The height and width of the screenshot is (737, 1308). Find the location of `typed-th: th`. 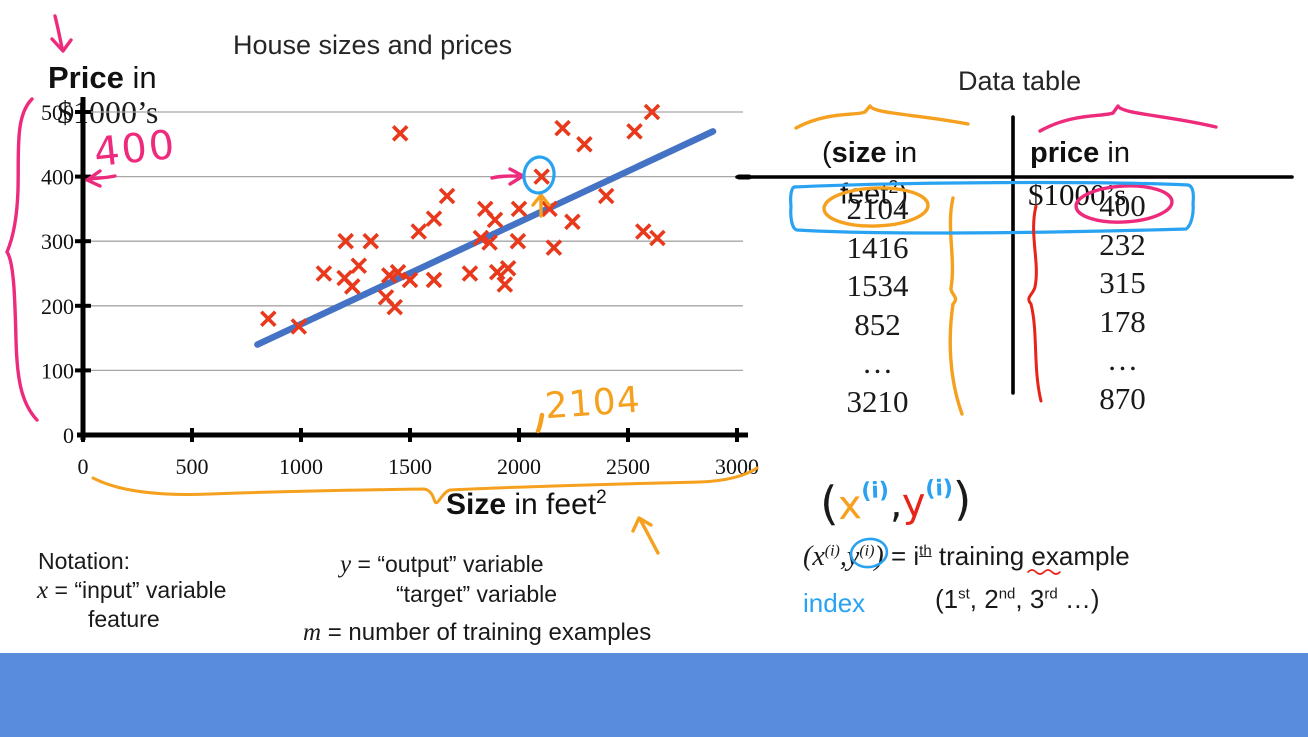

typed-th: th is located at coordinates (925, 551).